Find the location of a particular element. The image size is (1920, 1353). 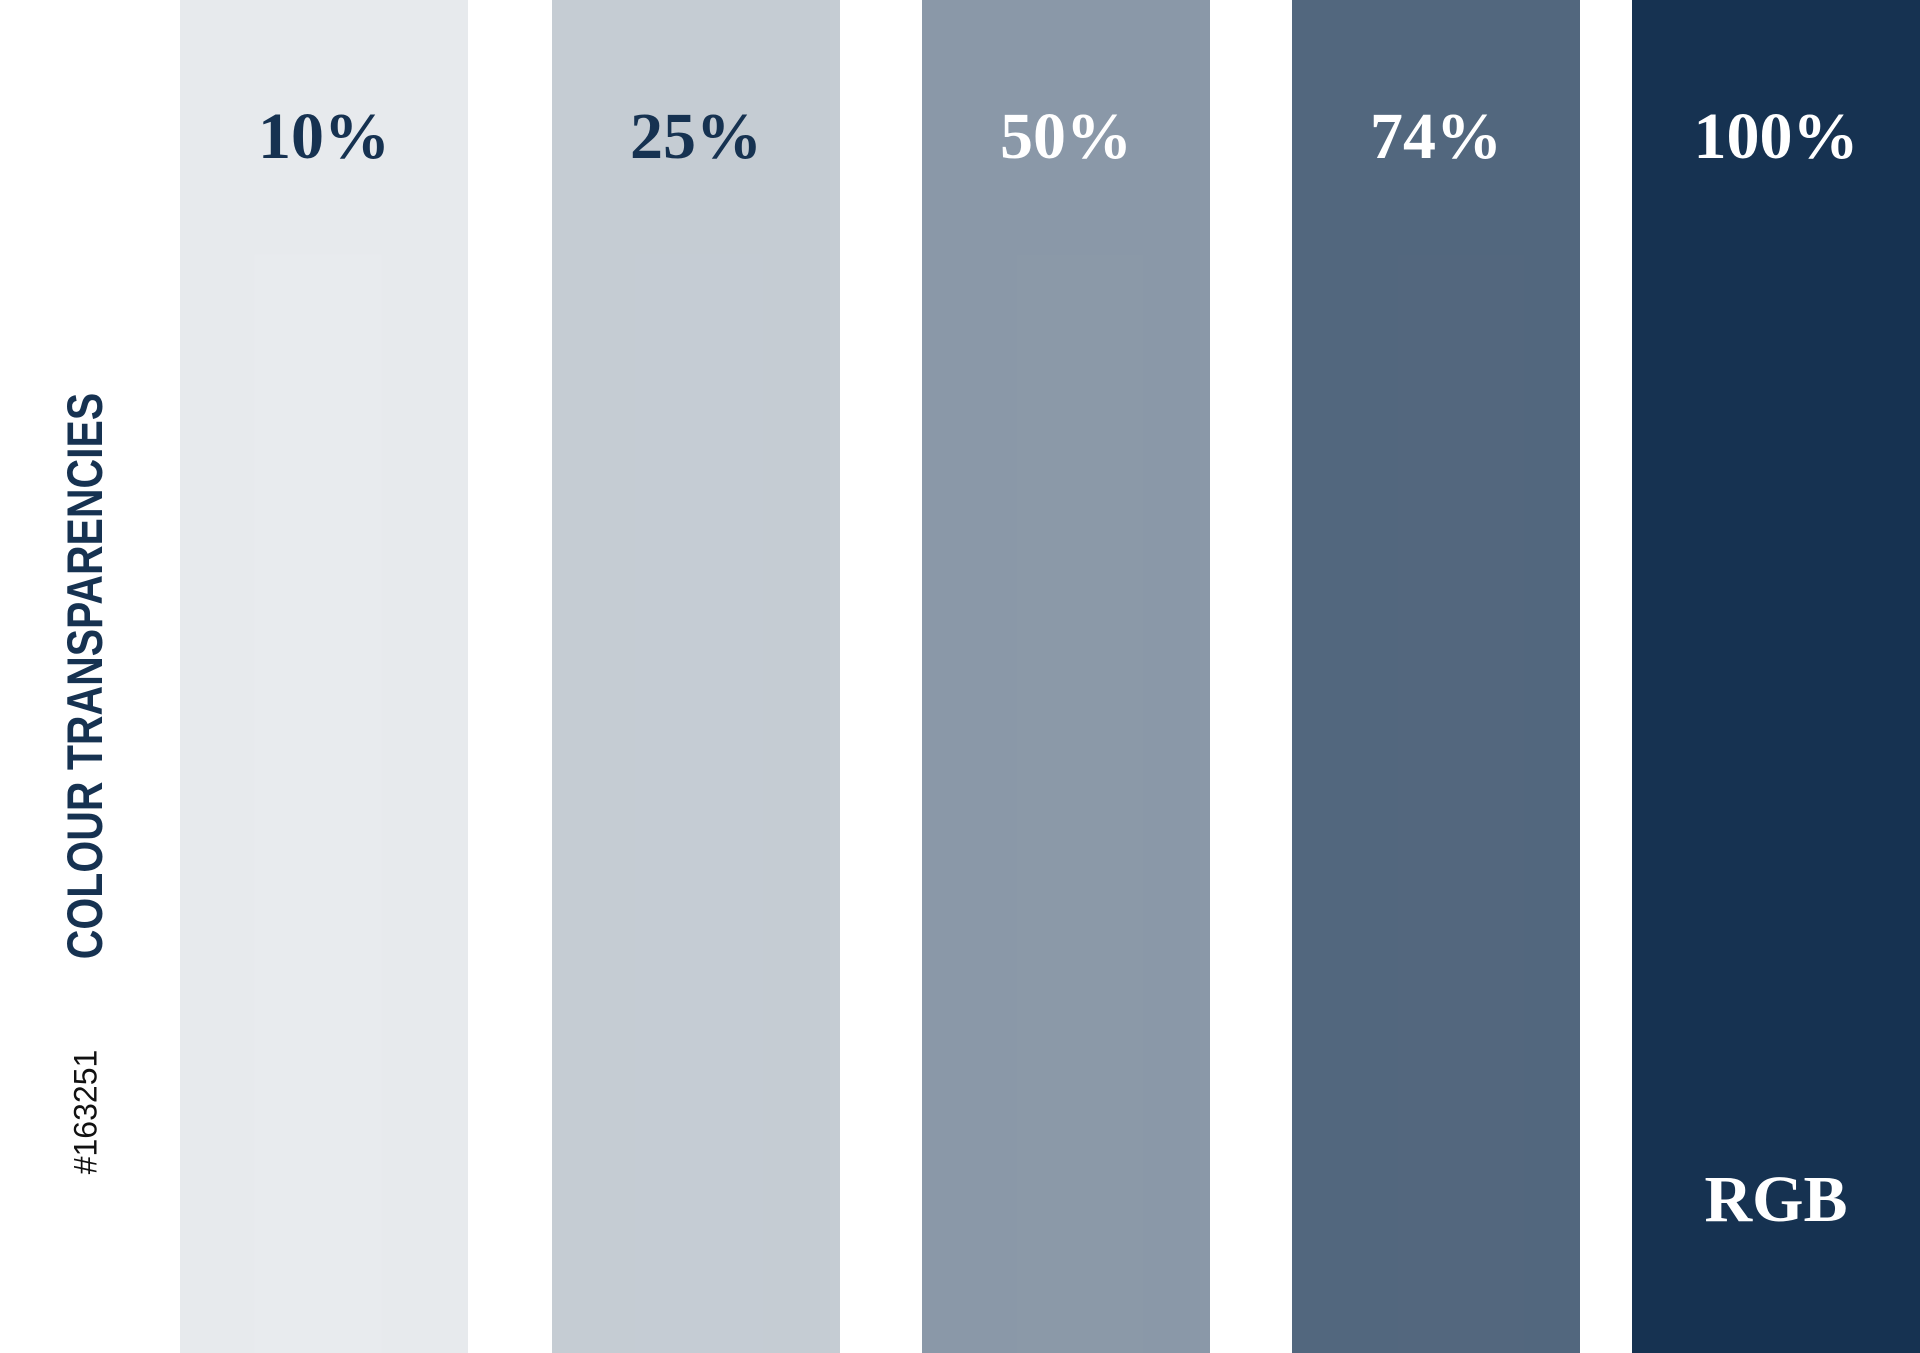

swatch-label: 74% is located at coordinates (1436, 136).